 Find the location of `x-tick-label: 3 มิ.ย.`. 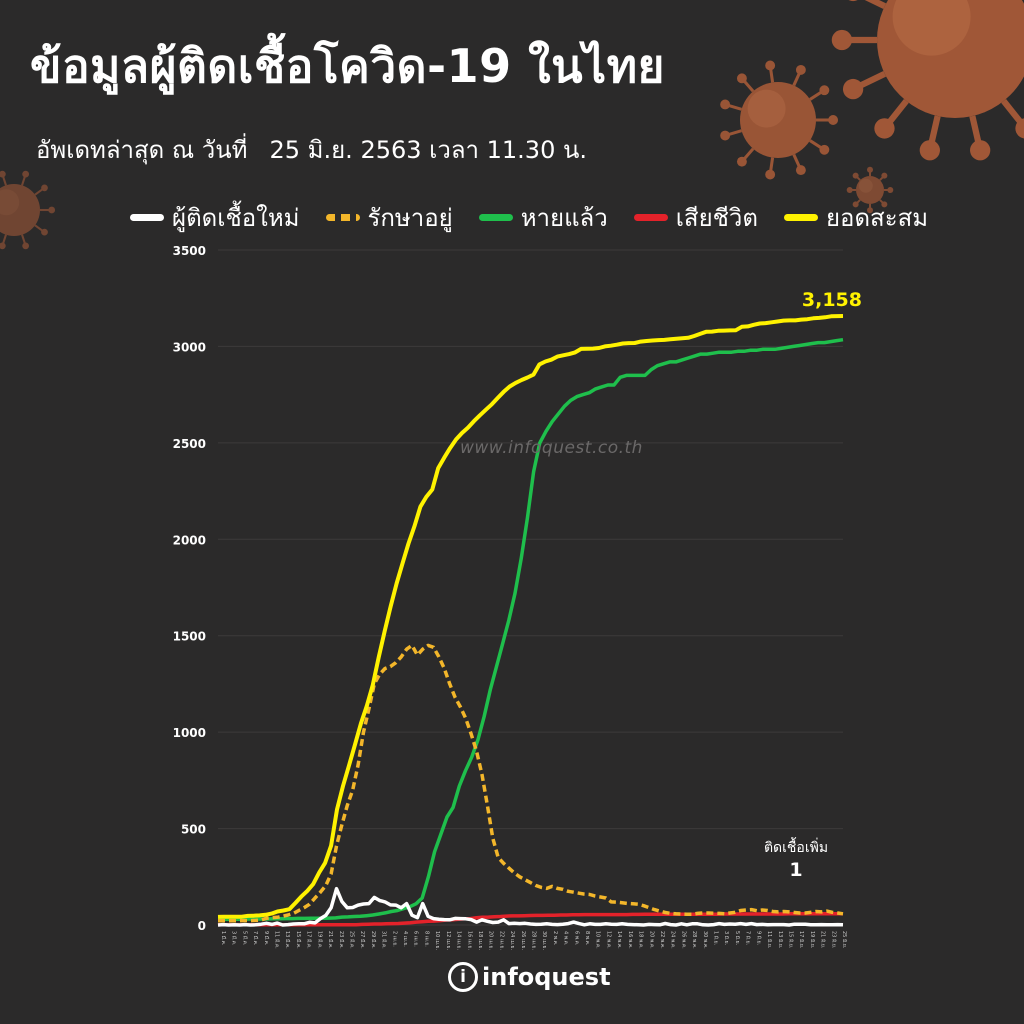

x-tick-label: 3 มิ.ย. is located at coordinates (726, 938).